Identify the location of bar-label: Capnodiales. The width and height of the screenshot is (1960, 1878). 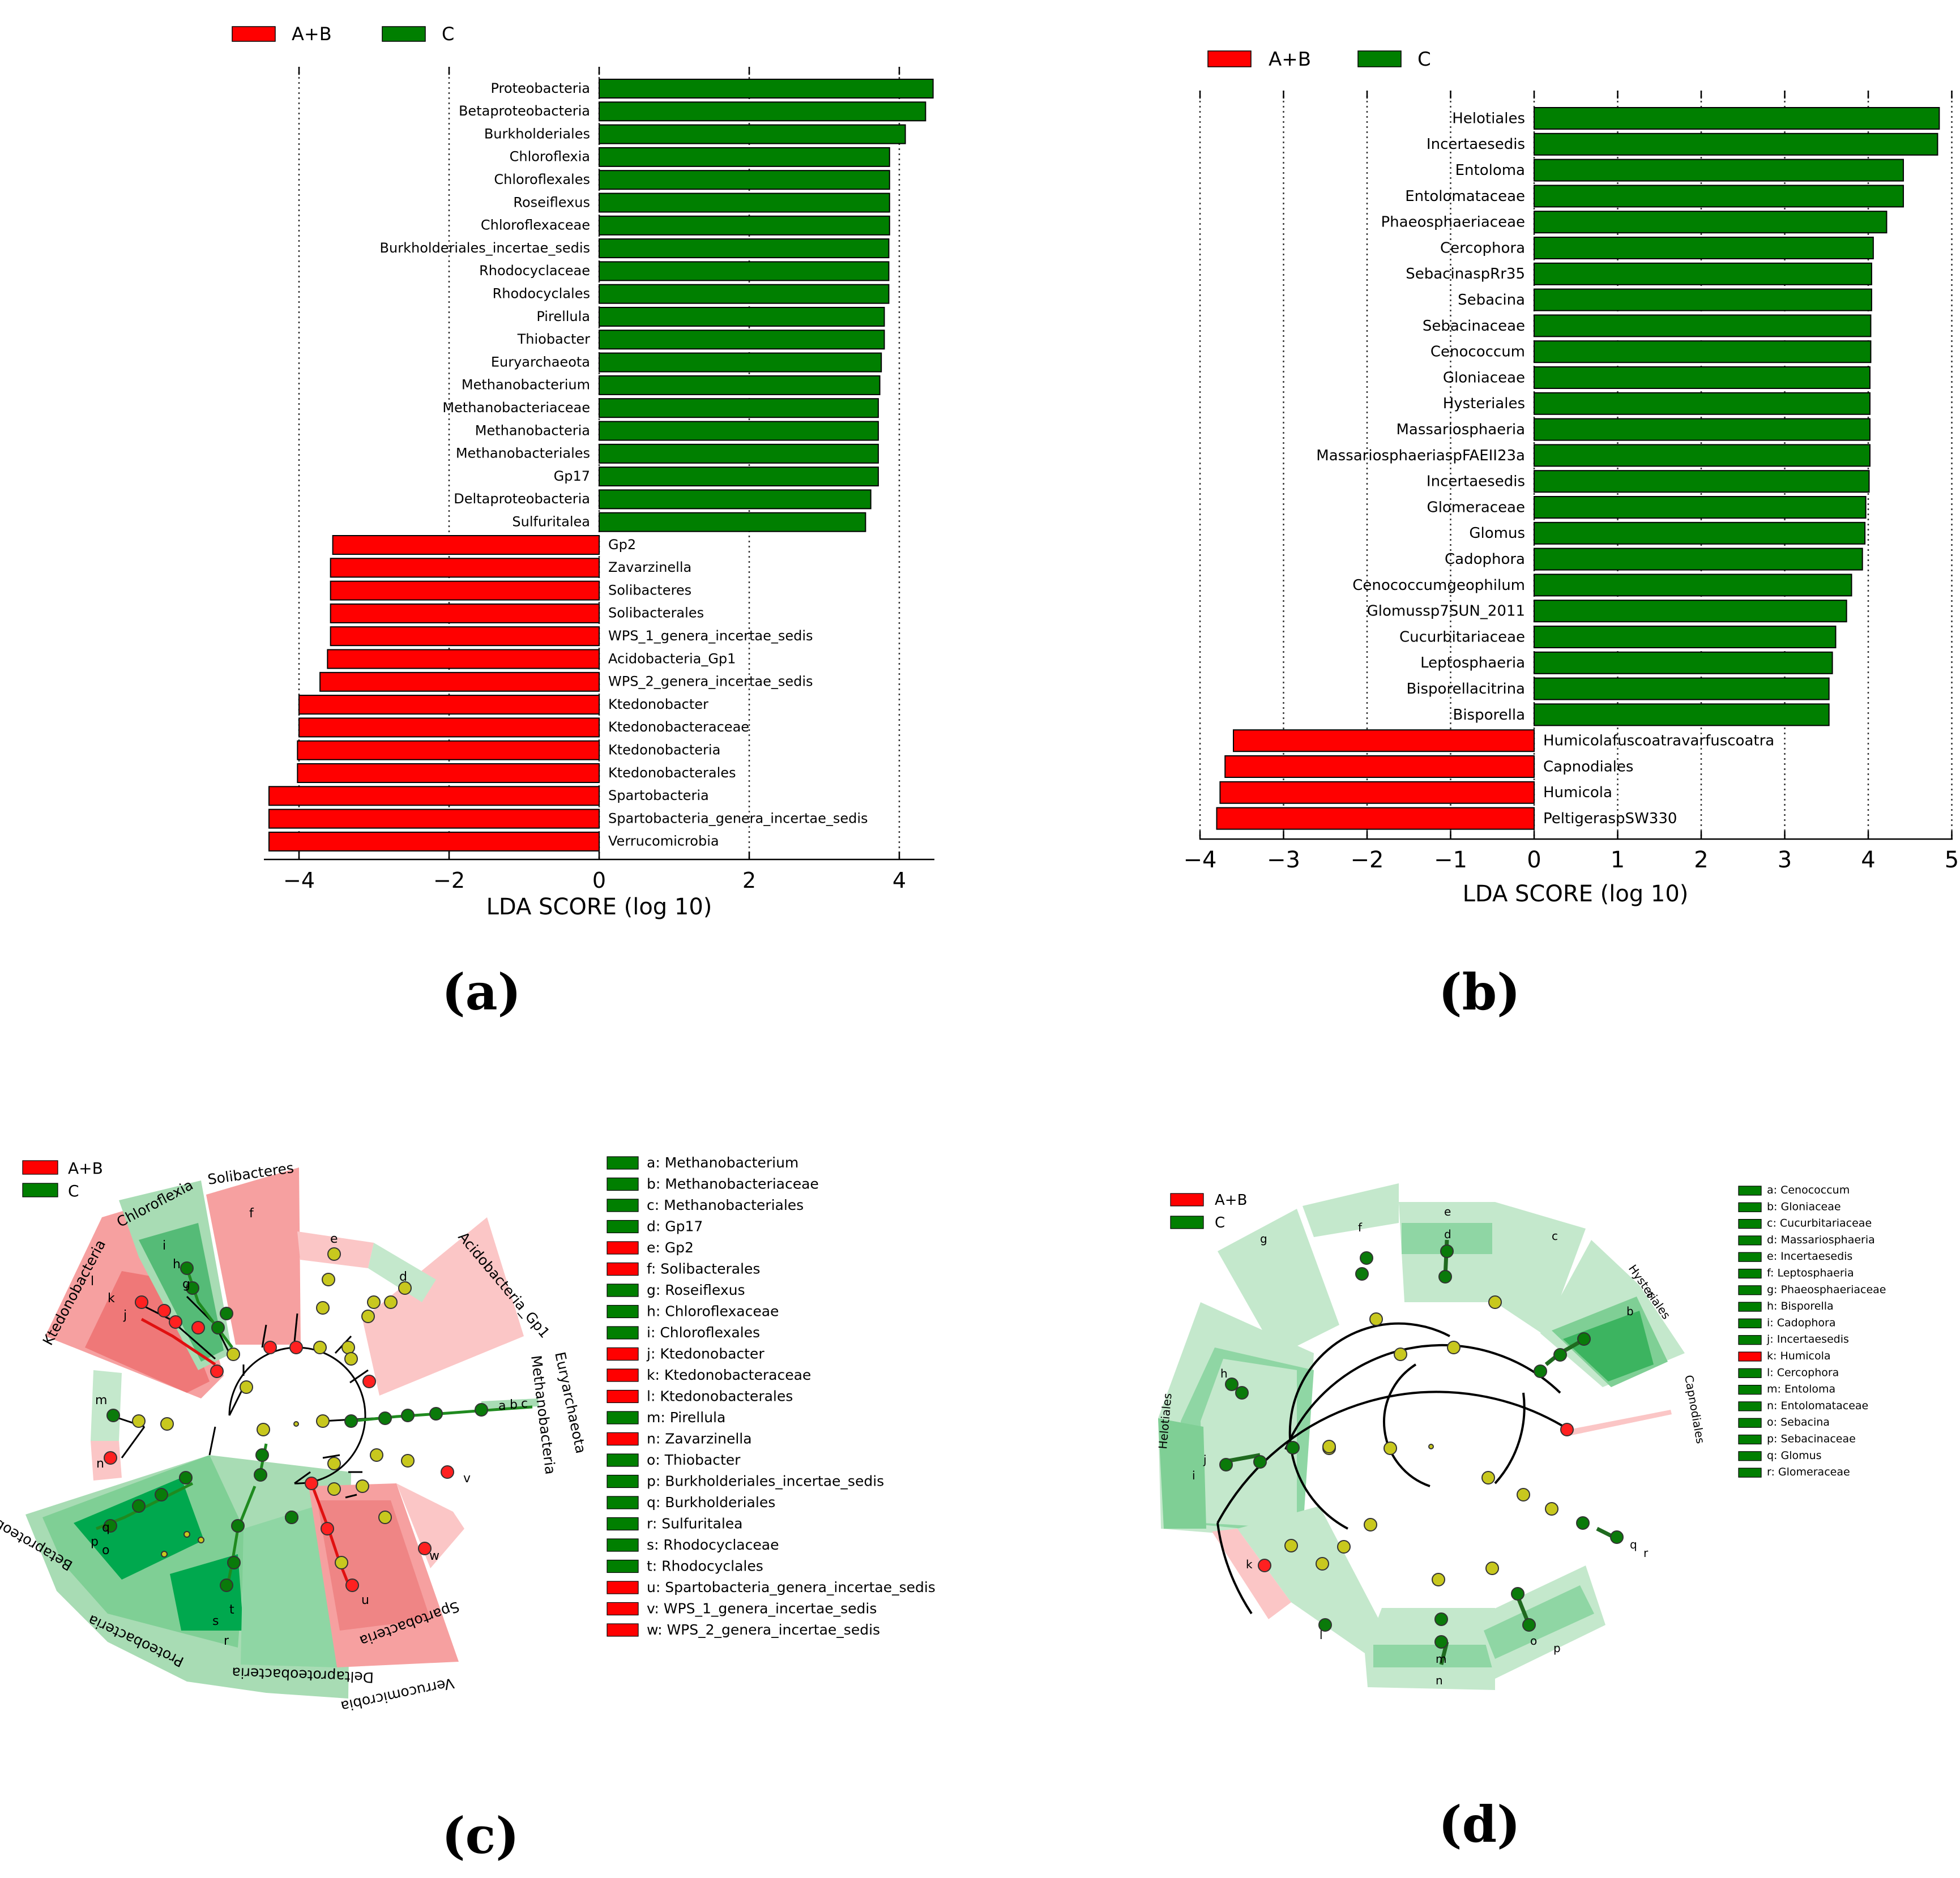
(1588, 766).